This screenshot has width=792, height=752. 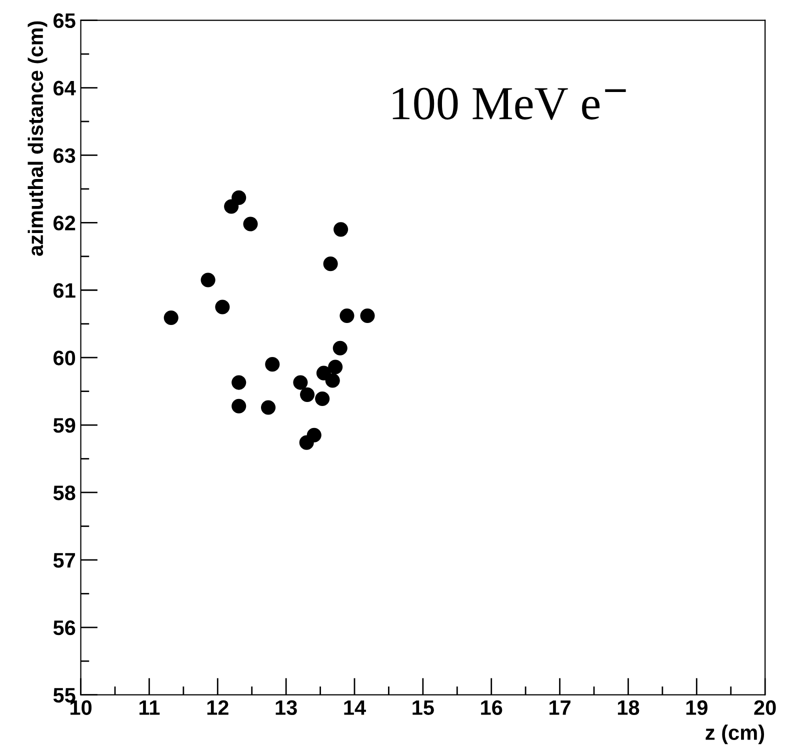 What do you see at coordinates (735, 734) in the screenshot?
I see `x-axis-title: z (cm)` at bounding box center [735, 734].